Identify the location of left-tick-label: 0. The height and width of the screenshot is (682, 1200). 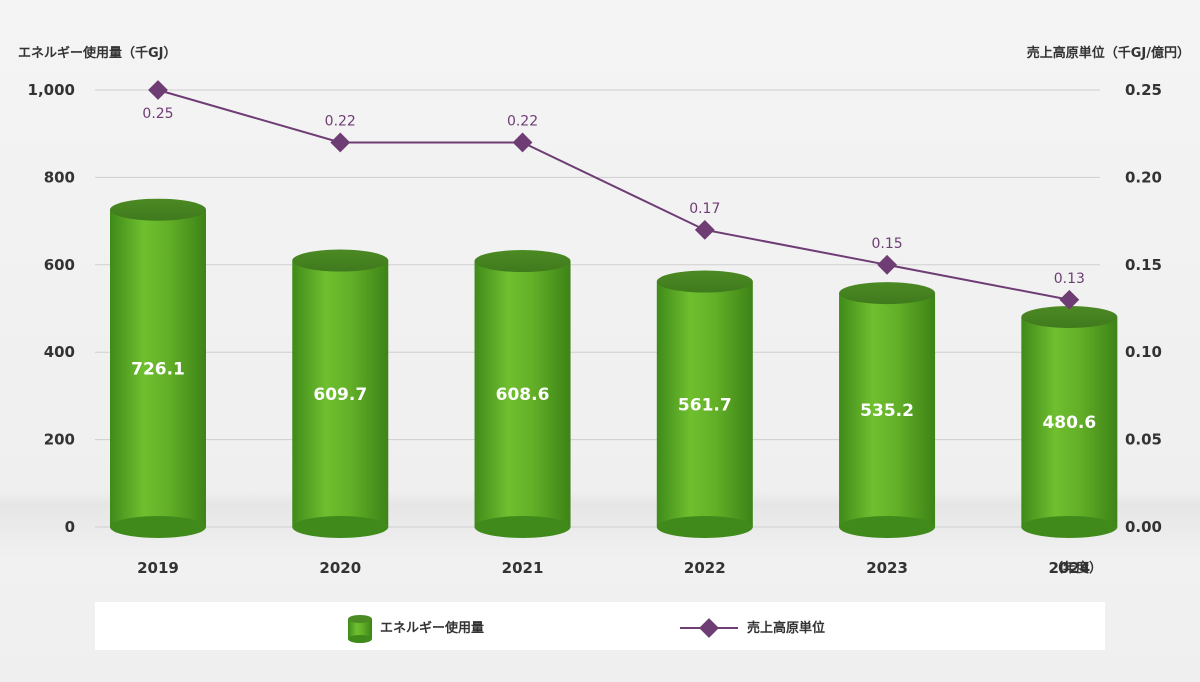
(70, 527).